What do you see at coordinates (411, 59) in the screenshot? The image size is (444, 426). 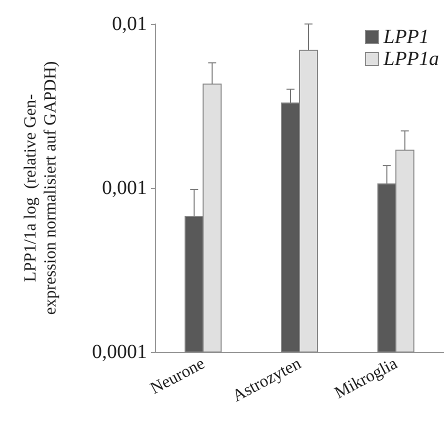 I see `legend-label: LPP1a` at bounding box center [411, 59].